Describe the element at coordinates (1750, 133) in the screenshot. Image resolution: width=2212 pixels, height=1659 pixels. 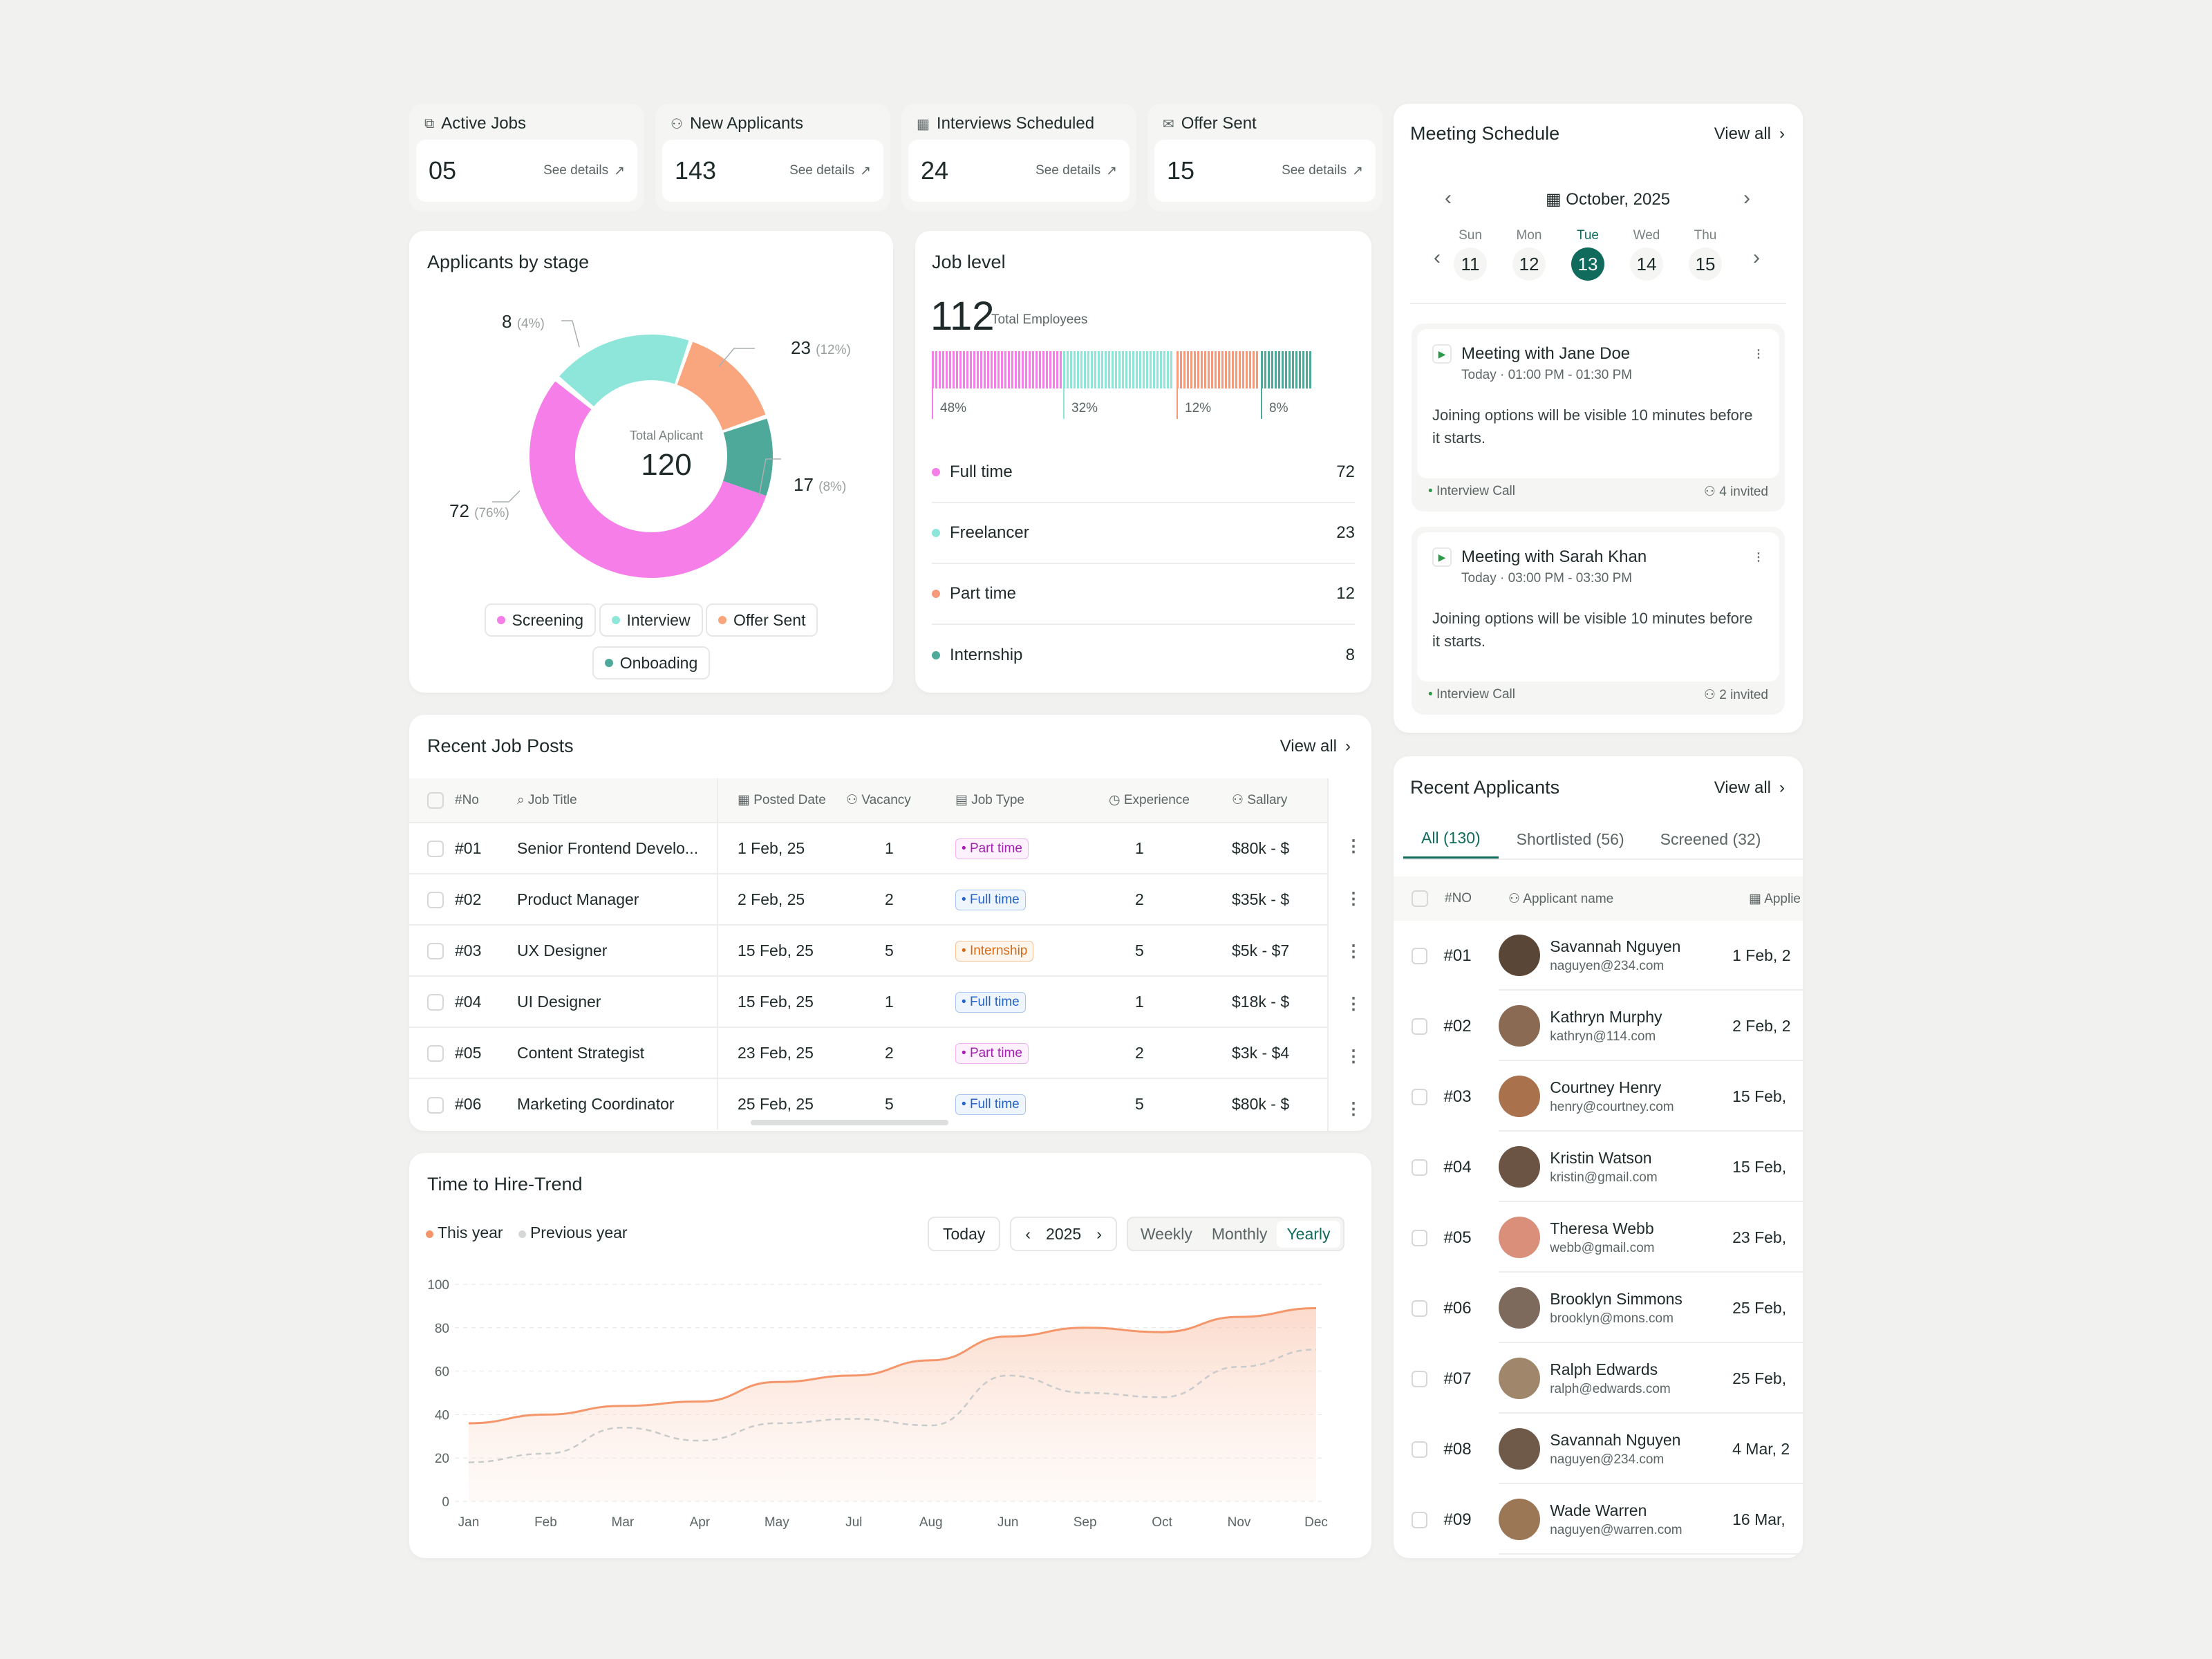
I see `schedule-view-all: View all ›` at that location.